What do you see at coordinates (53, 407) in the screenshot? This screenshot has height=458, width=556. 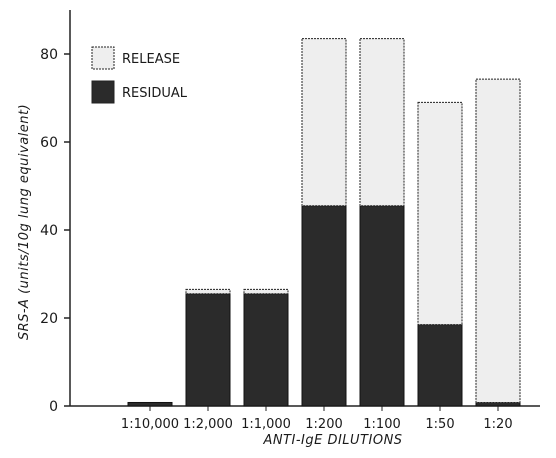 I see `y-tick-label: 0` at bounding box center [53, 407].